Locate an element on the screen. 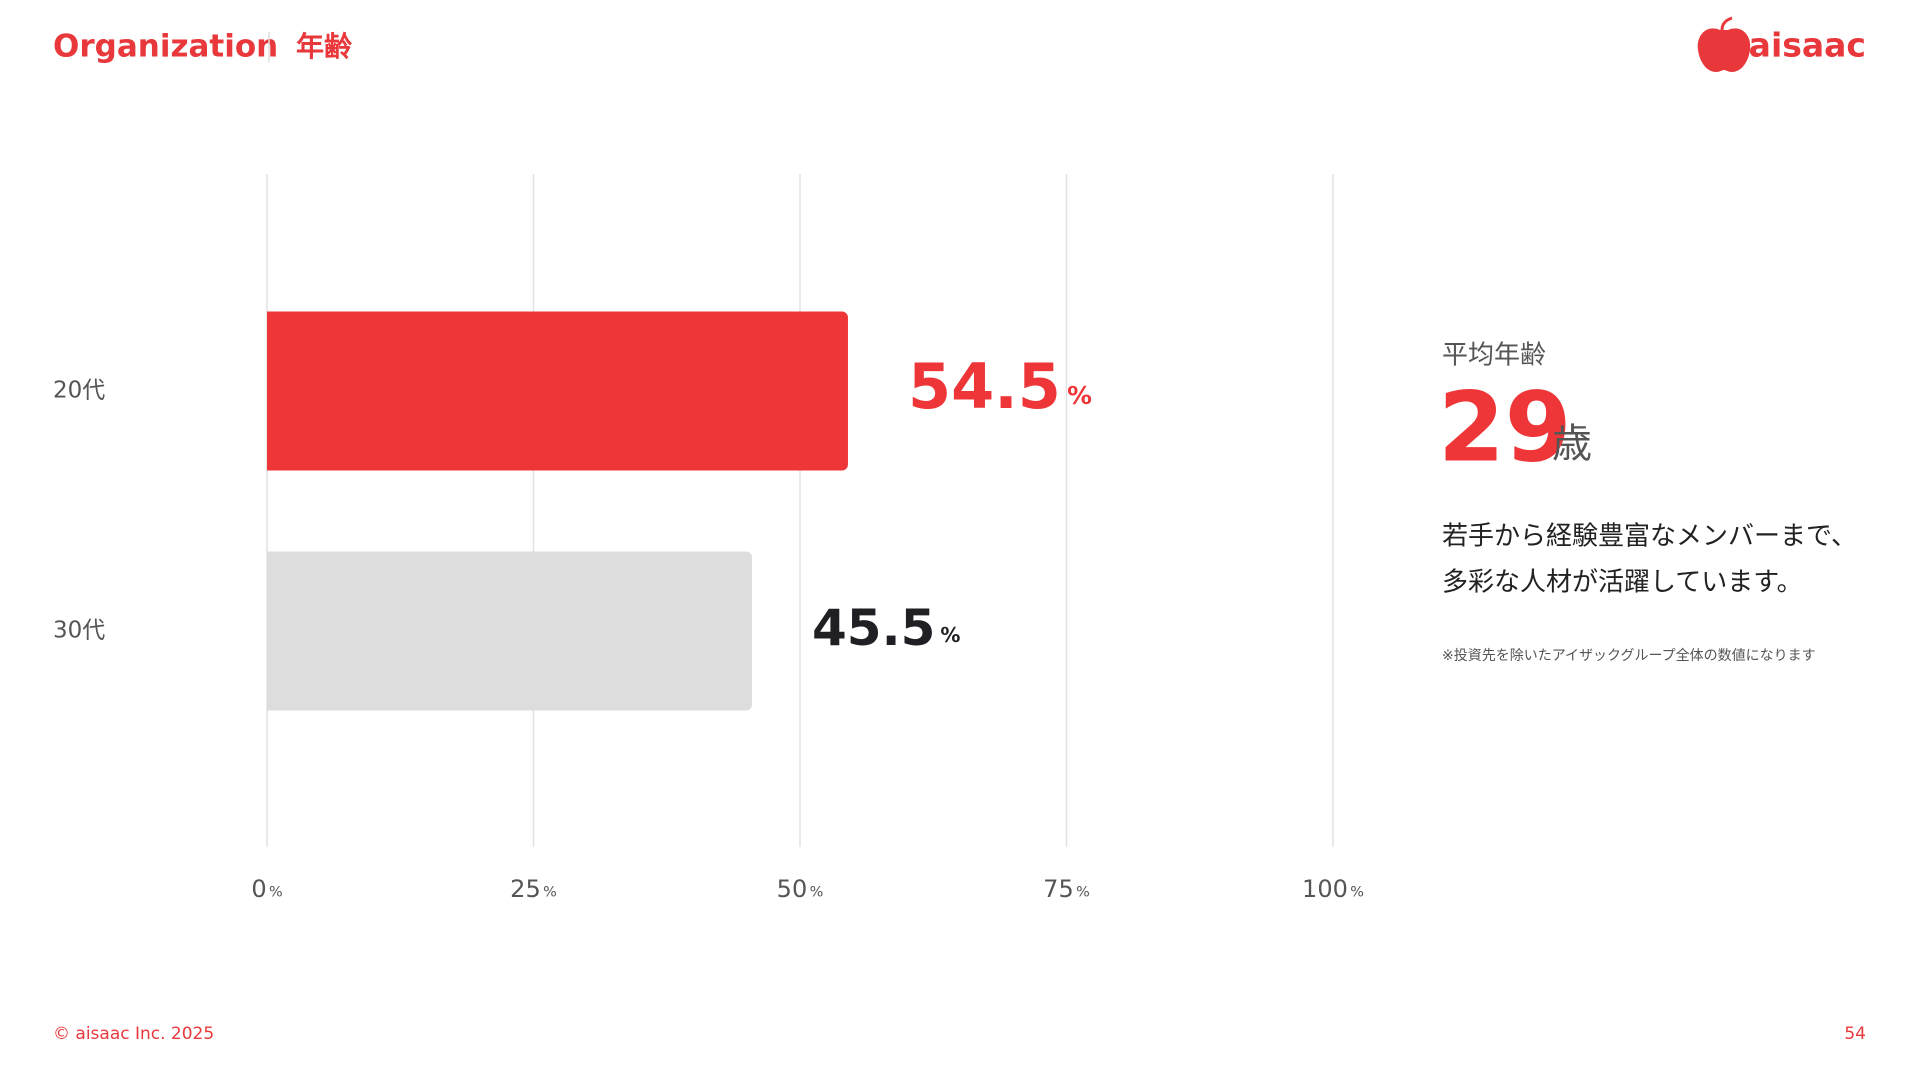 The width and height of the screenshot is (1920, 1080). x-tick-label: 25% is located at coordinates (533, 889).